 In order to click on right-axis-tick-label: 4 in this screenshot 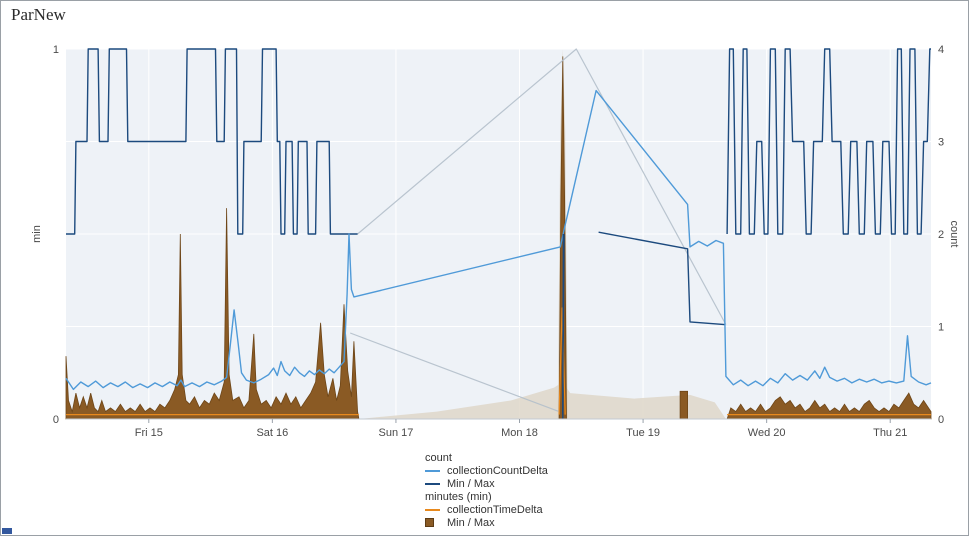, I will do `click(941, 50)`.